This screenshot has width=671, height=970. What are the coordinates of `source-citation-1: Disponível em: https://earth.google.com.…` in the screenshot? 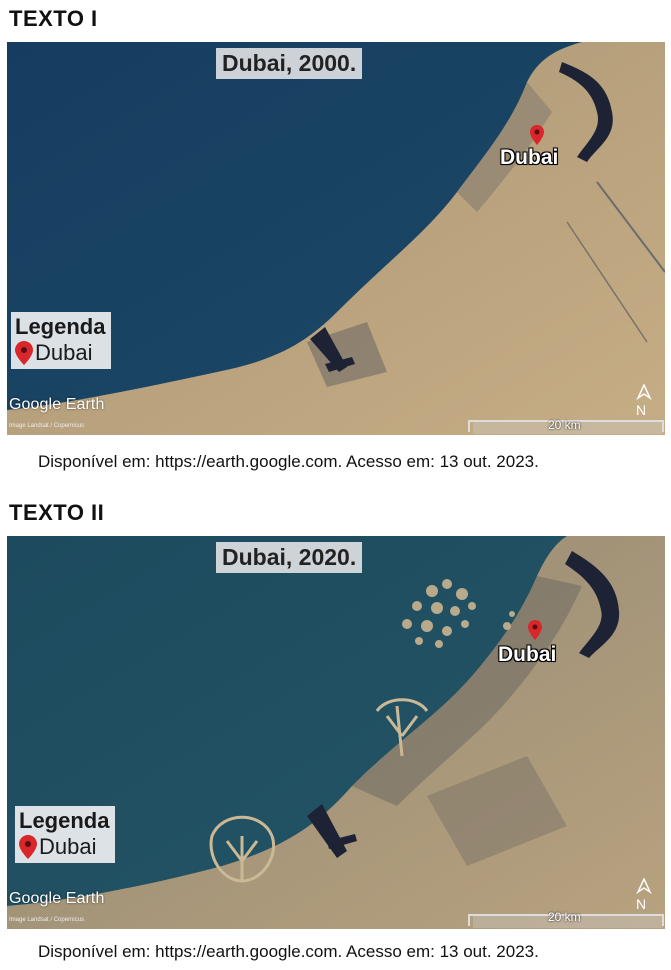 It's located at (288, 461).